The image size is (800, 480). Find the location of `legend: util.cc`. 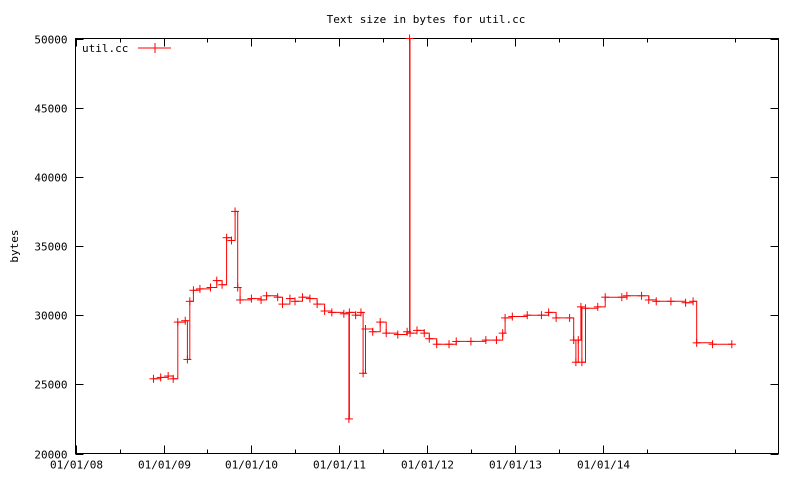

legend: util.cc is located at coordinates (126, 48).